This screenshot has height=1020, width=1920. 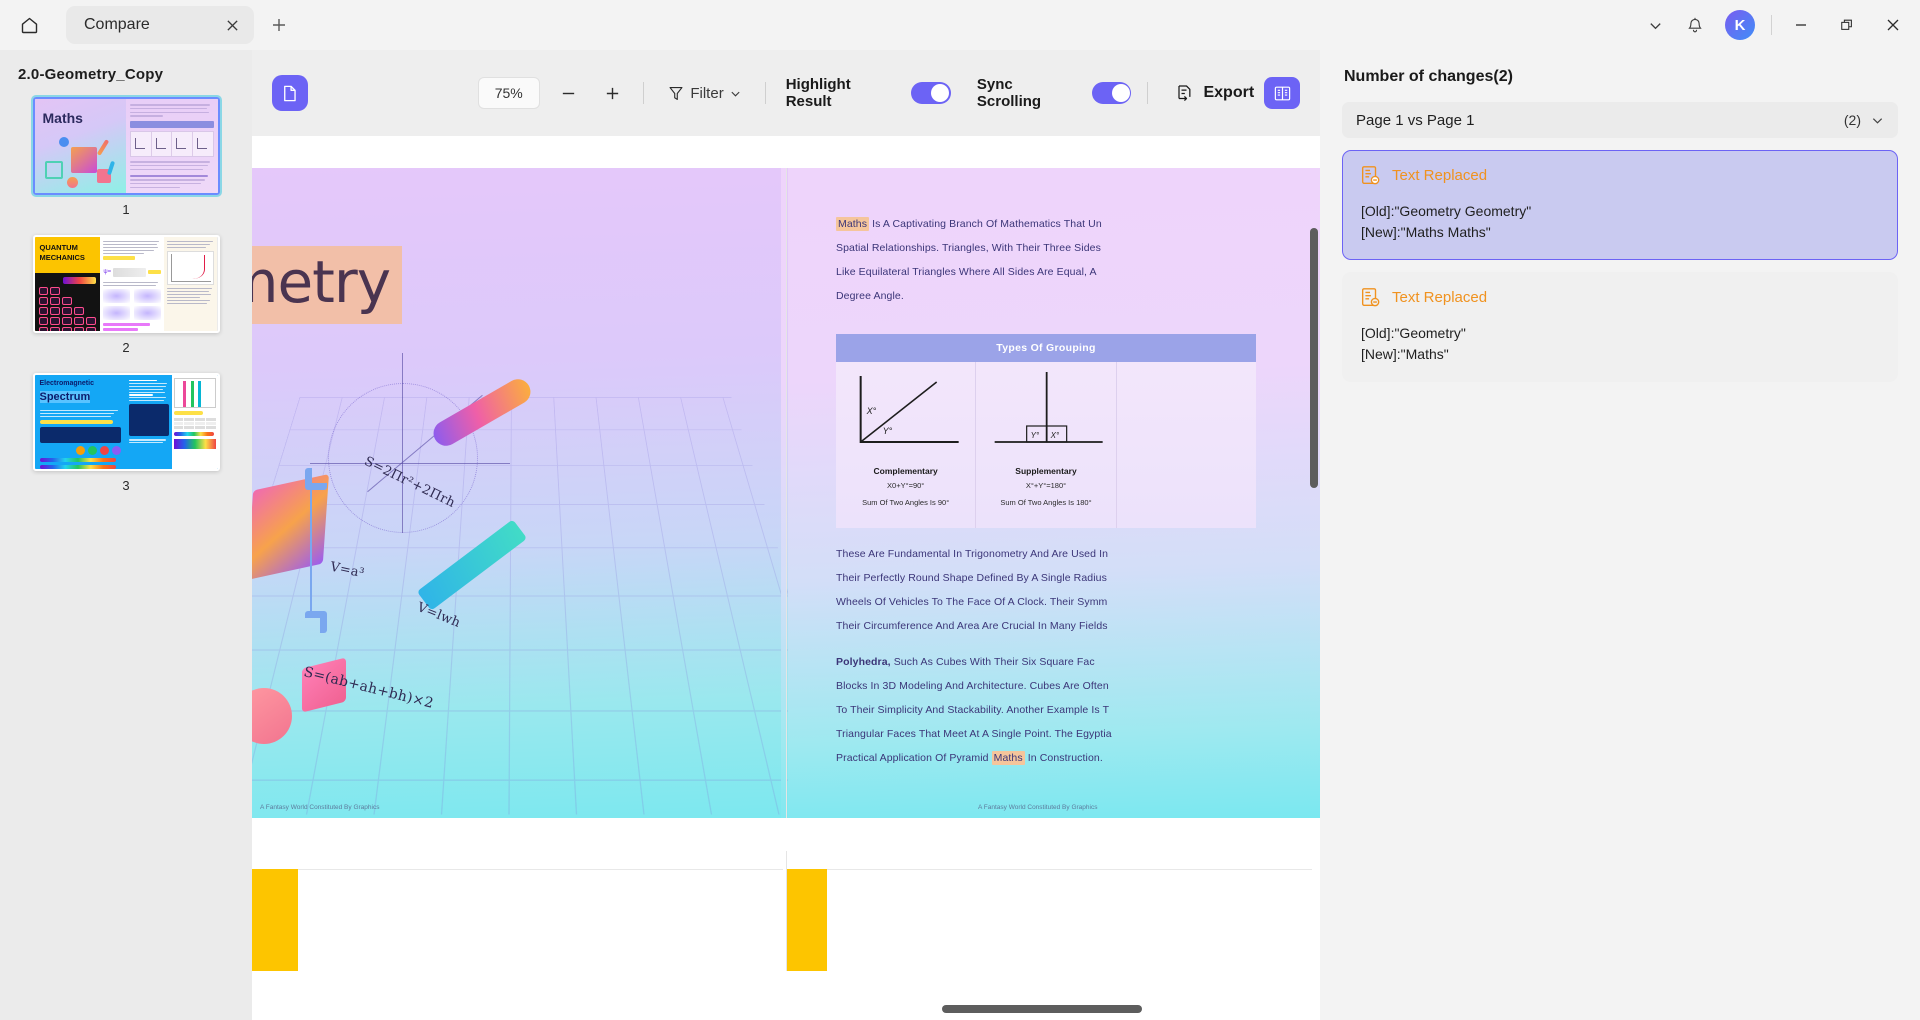 What do you see at coordinates (126, 146) in the screenshot?
I see `thumbnail-image-1: Maths` at bounding box center [126, 146].